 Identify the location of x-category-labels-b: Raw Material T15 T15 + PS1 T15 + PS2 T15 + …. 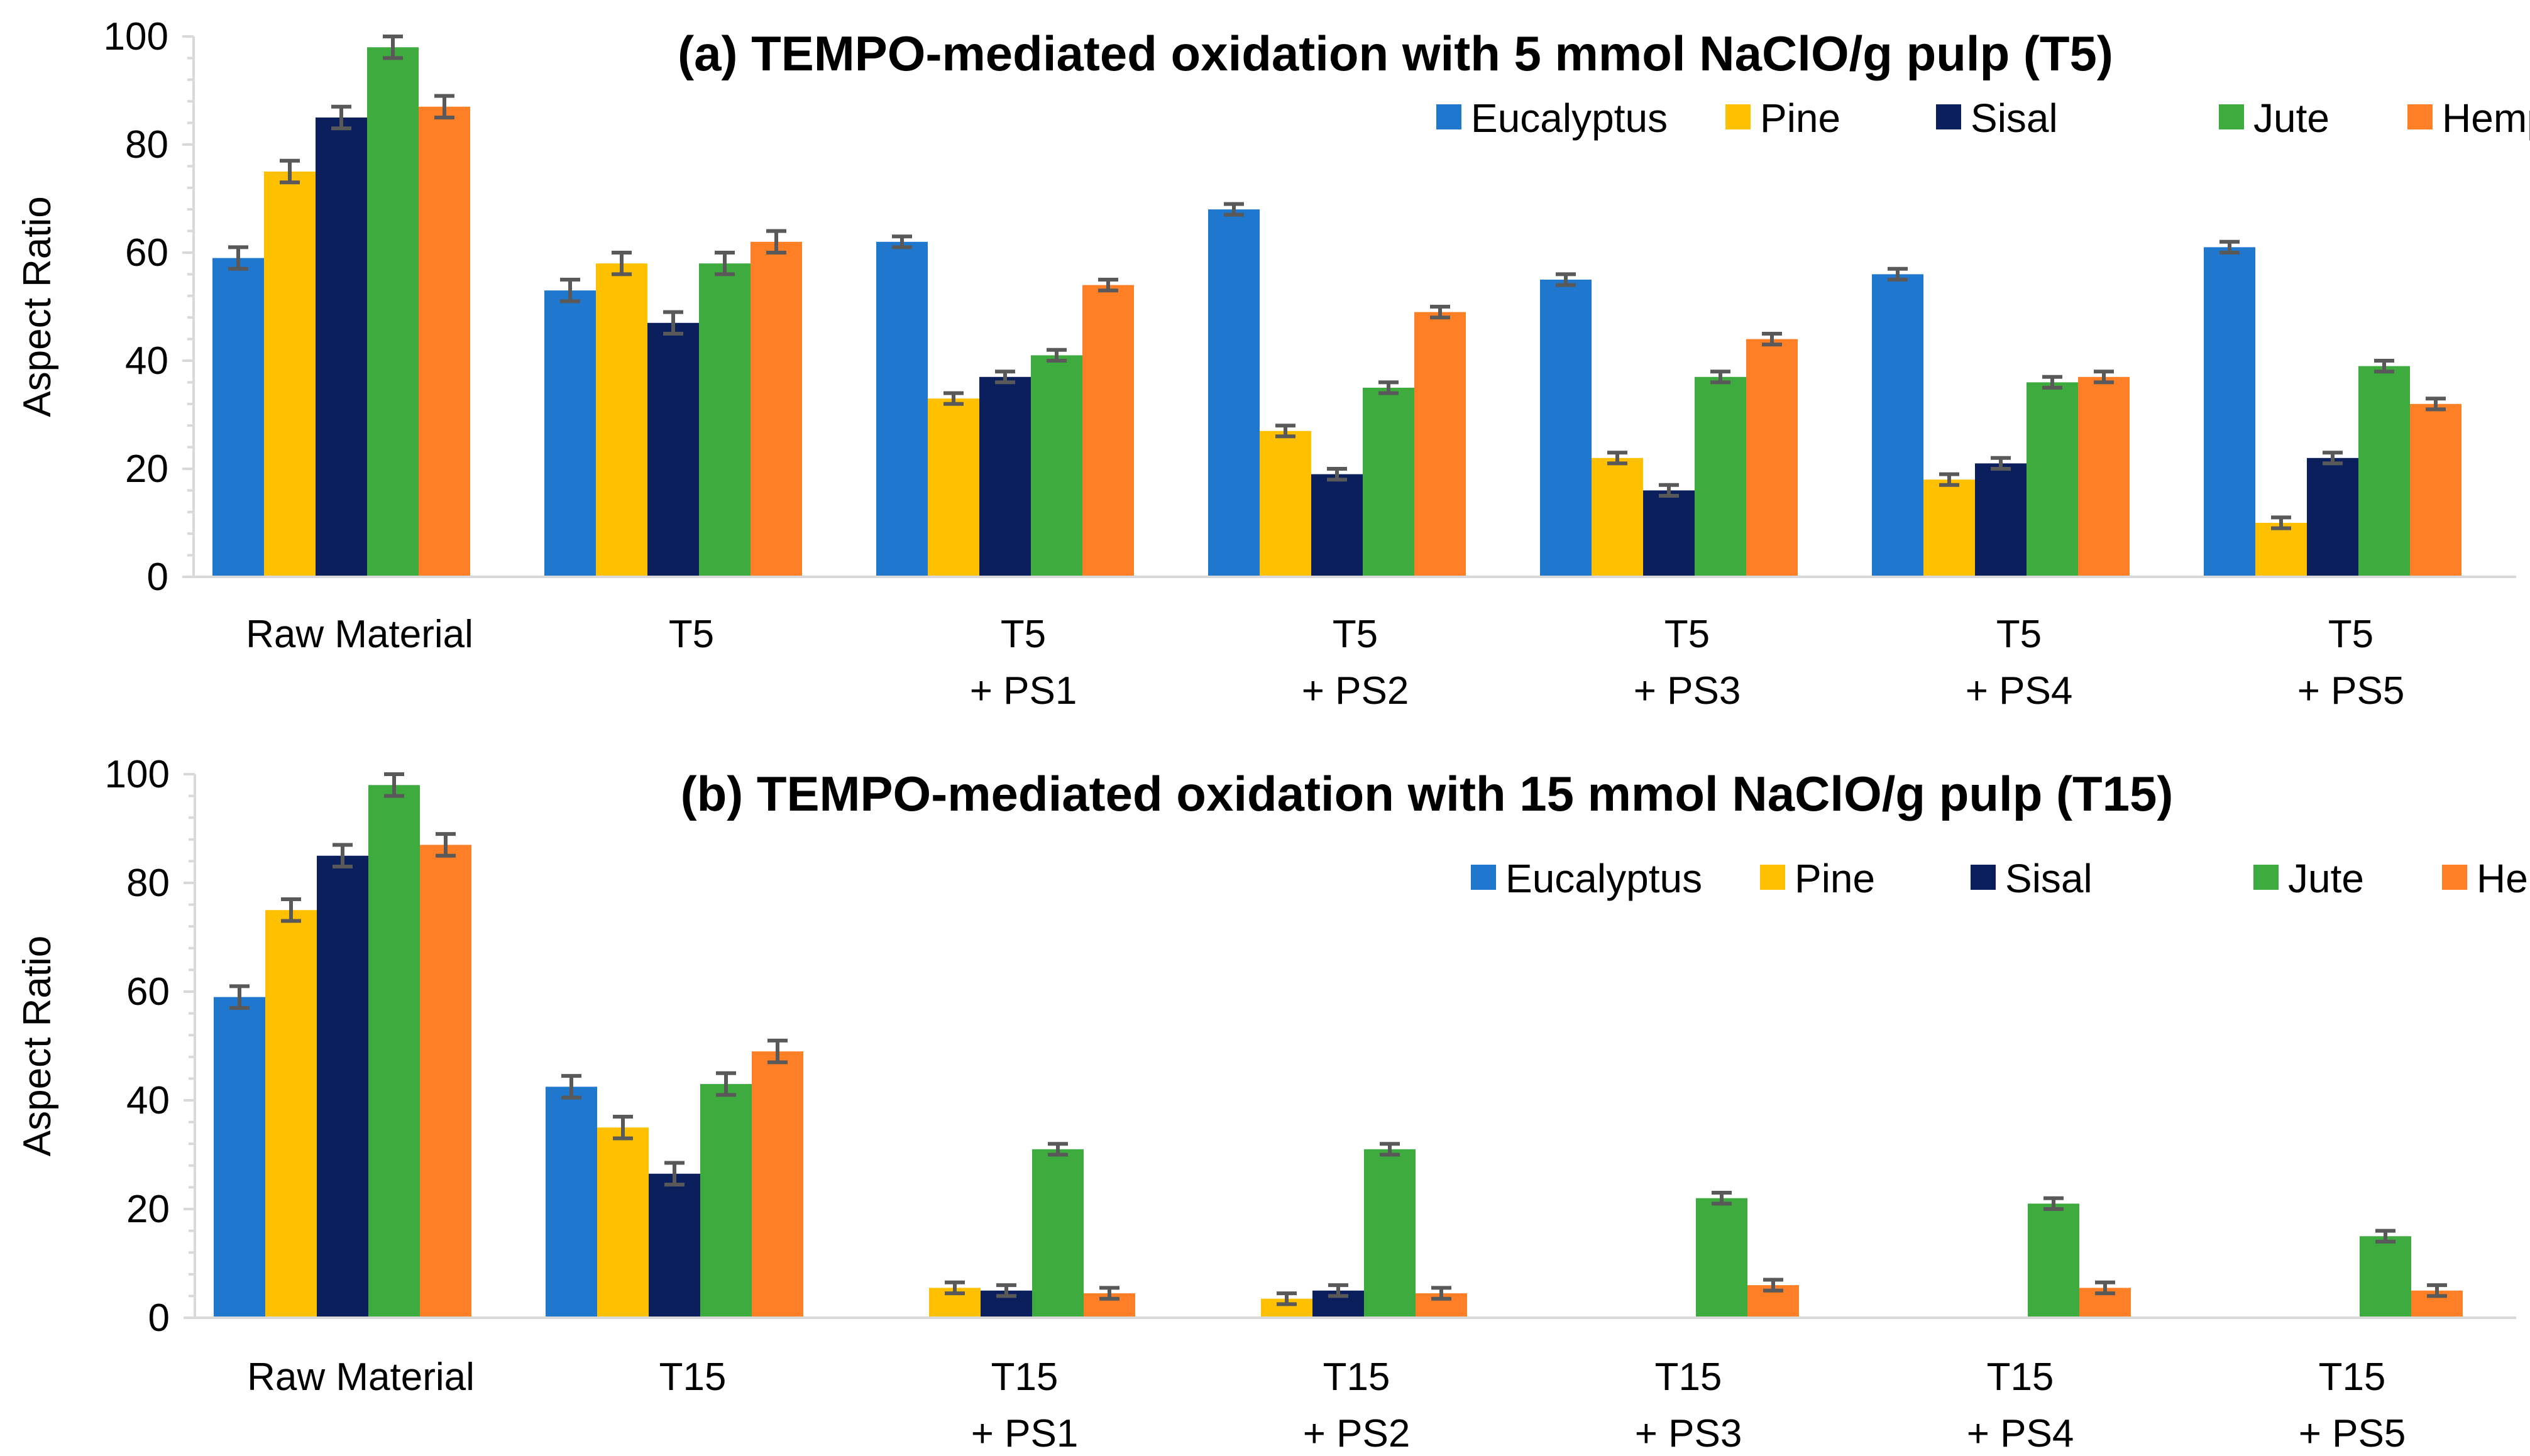
(1326, 1405).